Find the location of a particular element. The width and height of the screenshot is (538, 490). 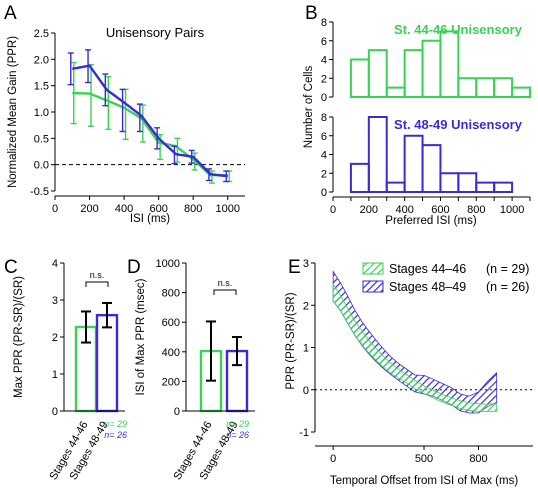

panel-c-y-tick-label: 4 is located at coordinates (55, 264).